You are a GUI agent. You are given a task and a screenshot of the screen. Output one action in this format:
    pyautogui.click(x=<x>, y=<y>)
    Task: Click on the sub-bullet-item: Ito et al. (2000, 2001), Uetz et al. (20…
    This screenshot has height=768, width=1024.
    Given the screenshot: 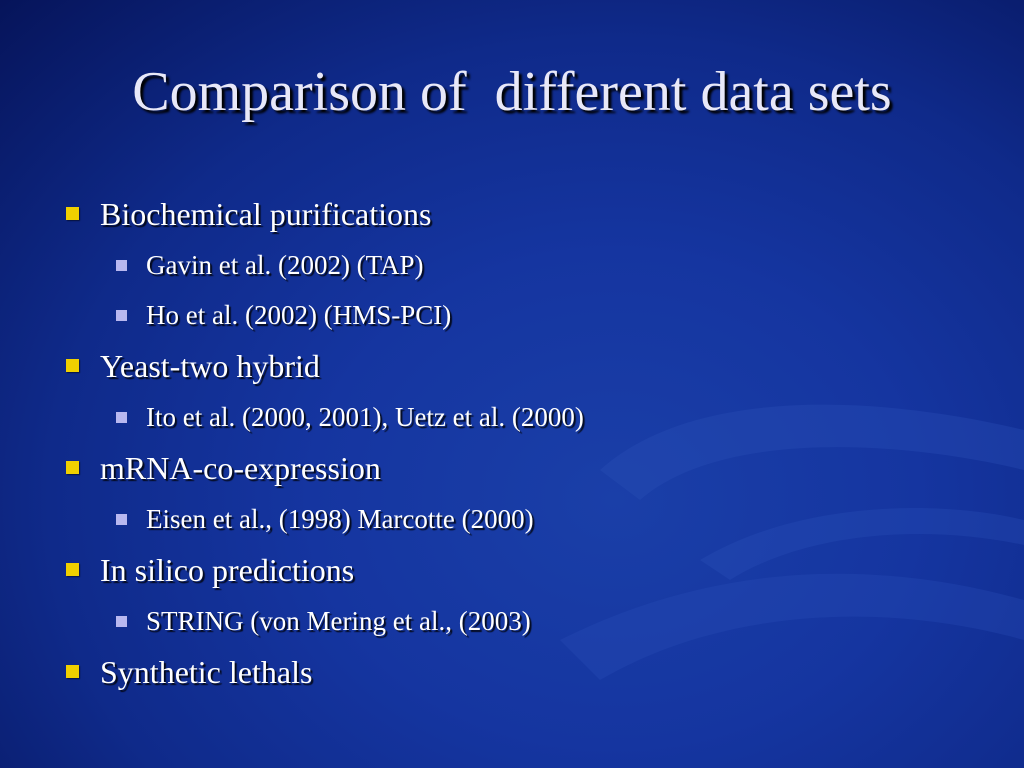 What is the action you would take?
    pyautogui.click(x=322, y=417)
    